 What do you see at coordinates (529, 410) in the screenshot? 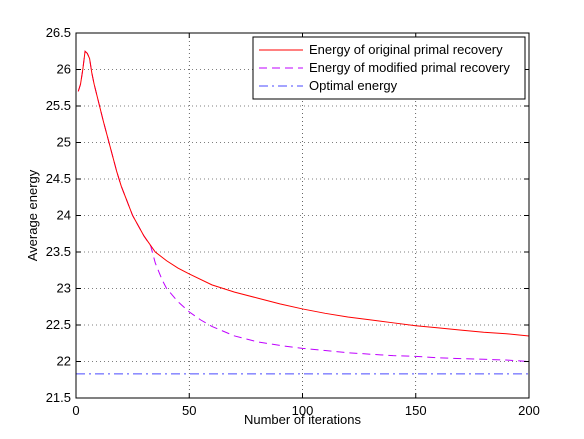
I see `x-tick-label: 200` at bounding box center [529, 410].